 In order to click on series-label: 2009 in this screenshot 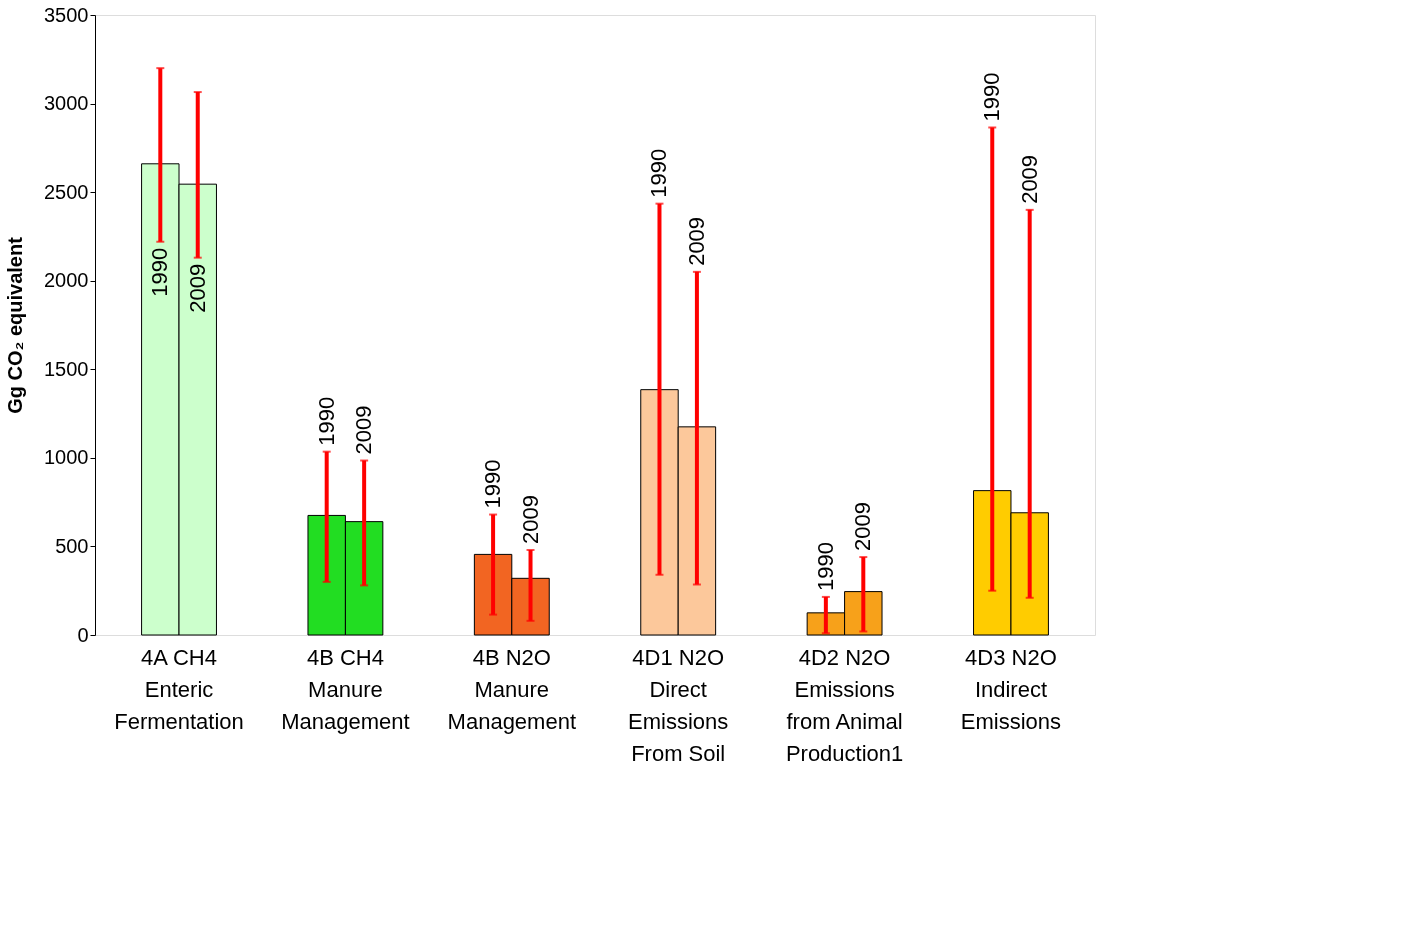, I will do `click(197, 288)`.